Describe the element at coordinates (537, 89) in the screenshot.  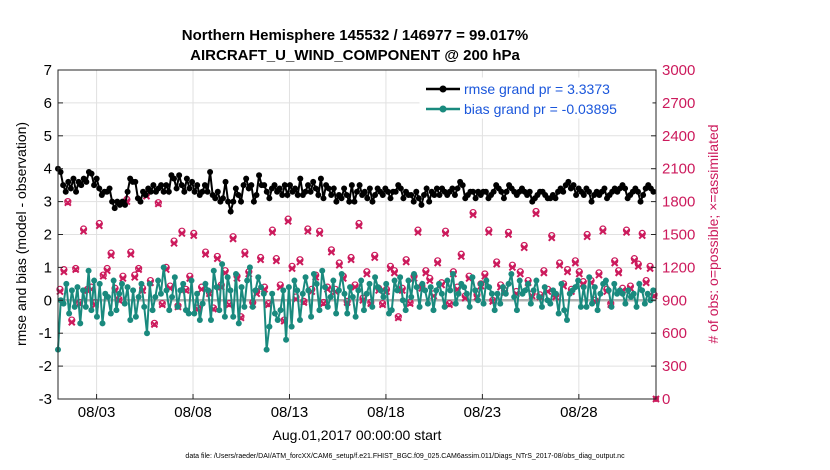
I see `legend-label-rmse: rmse grand pr = 3.3373` at that location.